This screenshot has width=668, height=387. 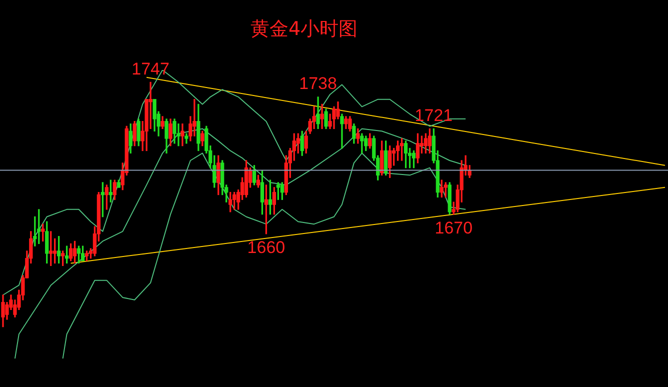 I want to click on annotation: 1738, so click(x=318, y=84).